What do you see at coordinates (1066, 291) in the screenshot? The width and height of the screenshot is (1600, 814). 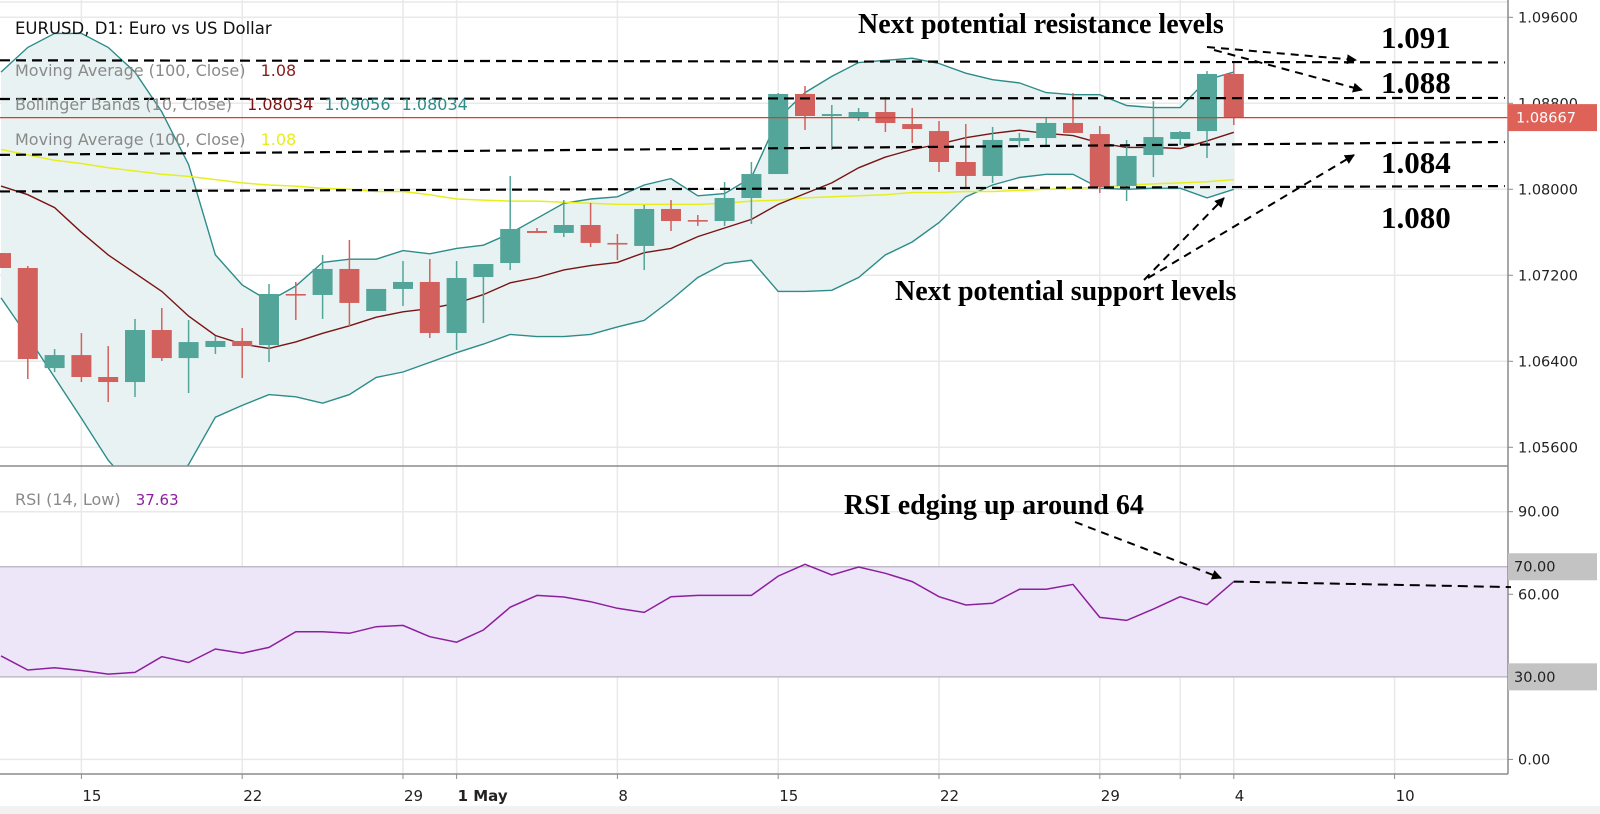 I see `support-annotation: Next potential support levels` at bounding box center [1066, 291].